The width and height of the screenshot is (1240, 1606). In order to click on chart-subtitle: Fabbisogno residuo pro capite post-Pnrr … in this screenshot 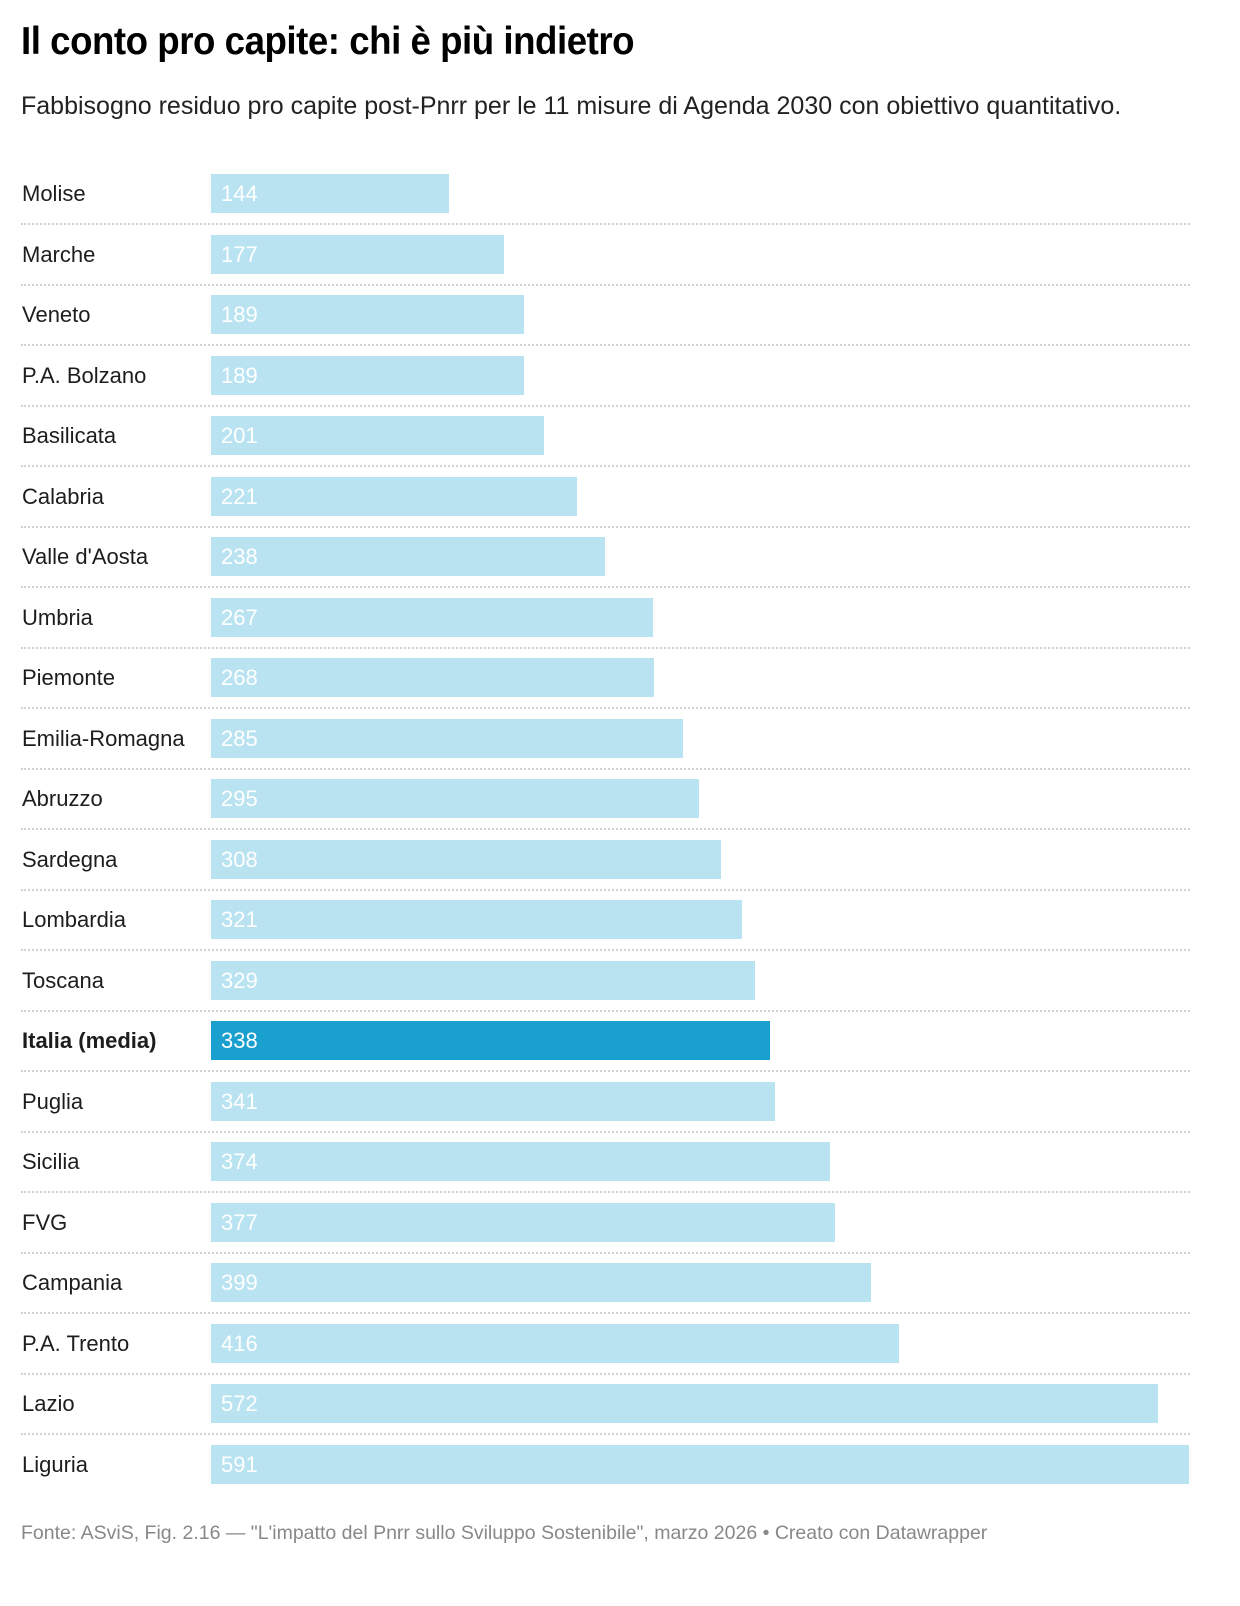, I will do `click(571, 106)`.